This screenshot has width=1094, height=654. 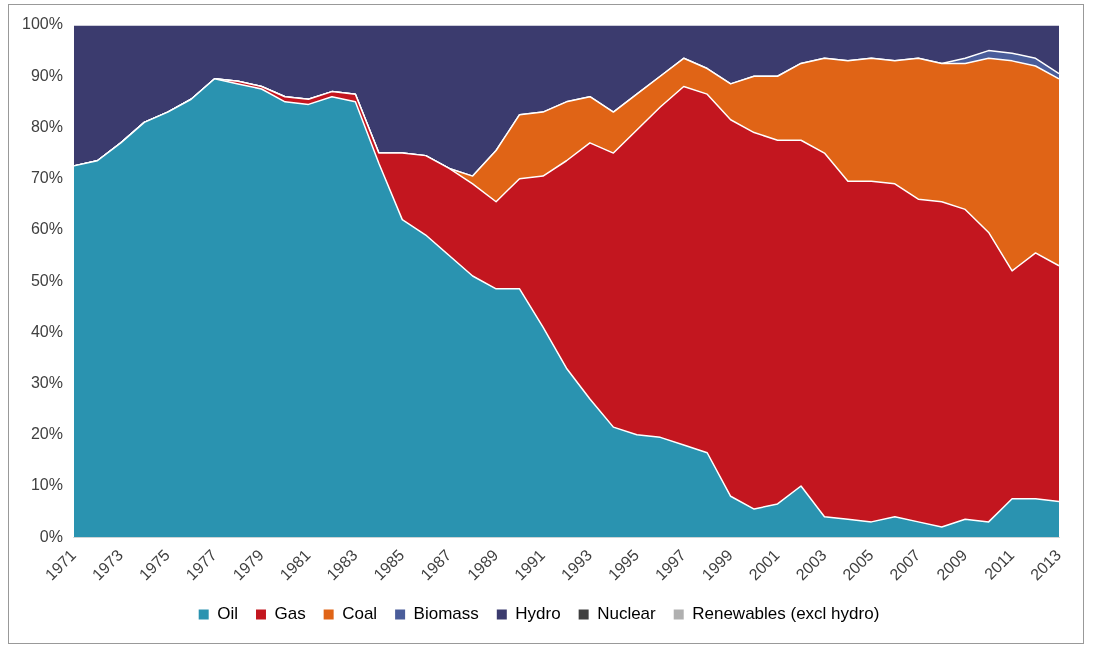 I want to click on legend-label: Nuclear, so click(x=627, y=614).